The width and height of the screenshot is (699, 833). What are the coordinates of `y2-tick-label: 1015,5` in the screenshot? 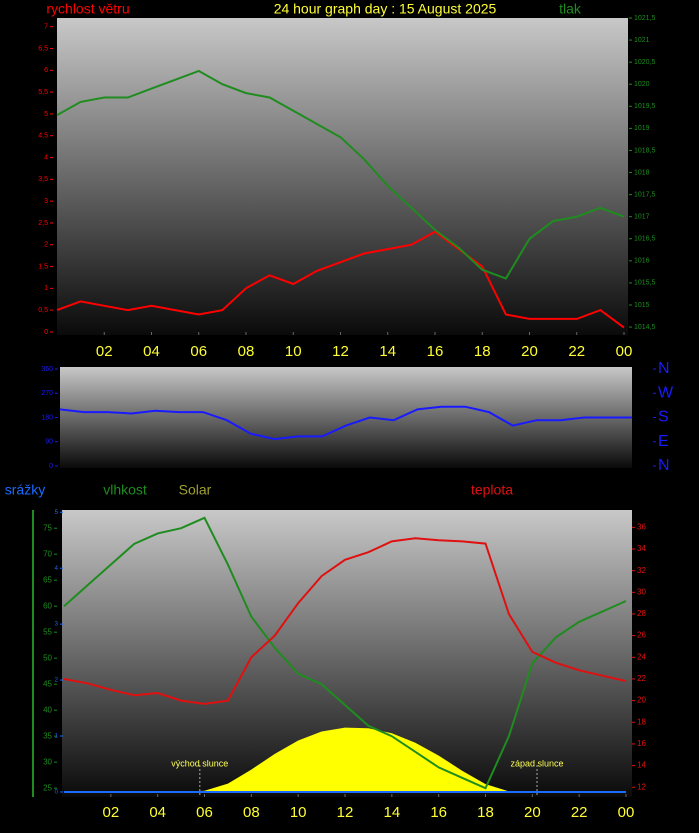 It's located at (645, 283).